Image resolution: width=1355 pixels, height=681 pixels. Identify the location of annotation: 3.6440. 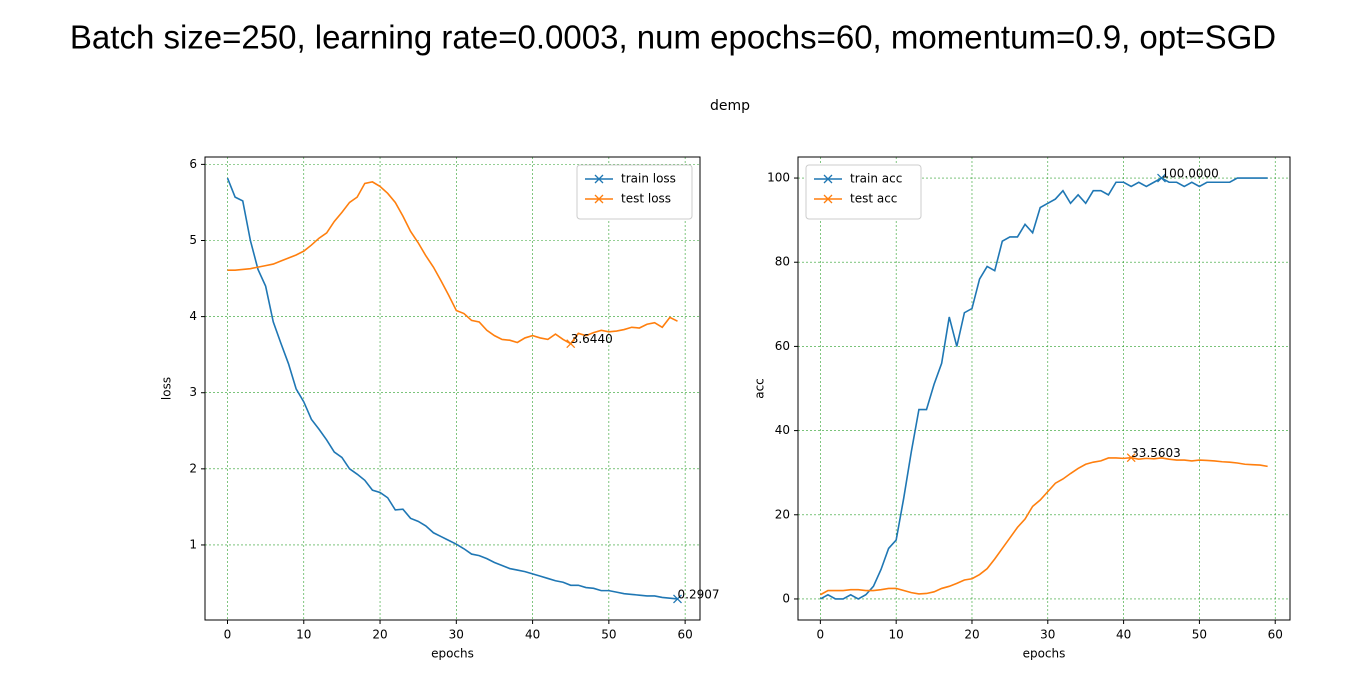
(592, 339).